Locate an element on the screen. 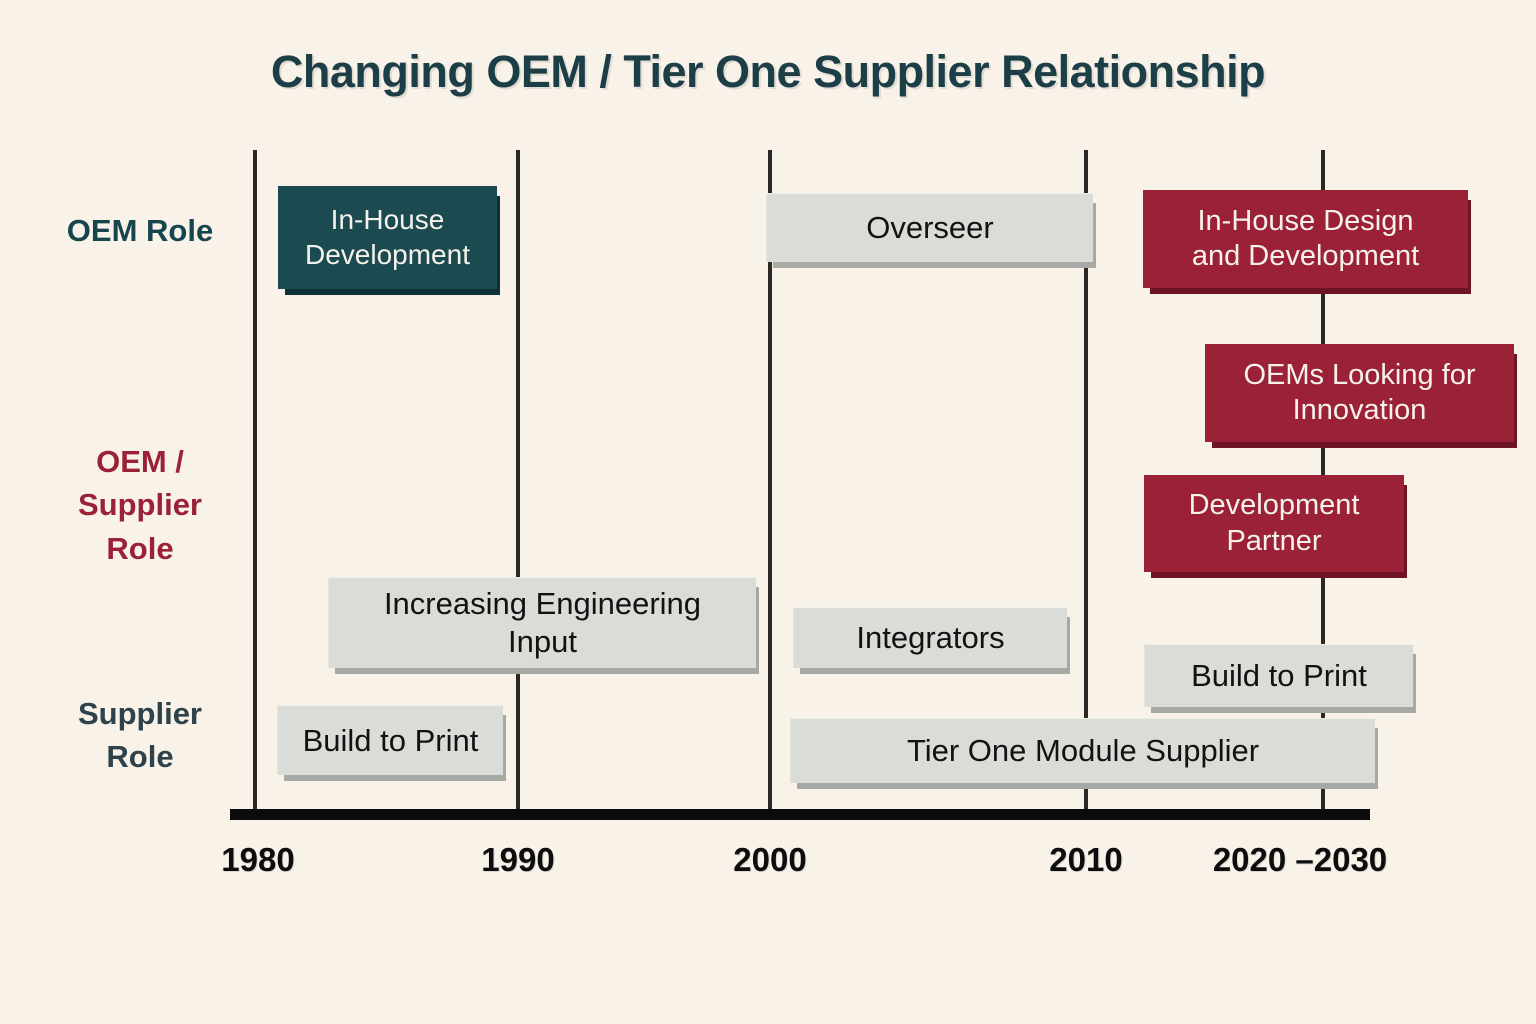 Image resolution: width=1536 pixels, height=1024 pixels. box-increasing-engineering-input: Increasing Engineering Input is located at coordinates (542, 622).